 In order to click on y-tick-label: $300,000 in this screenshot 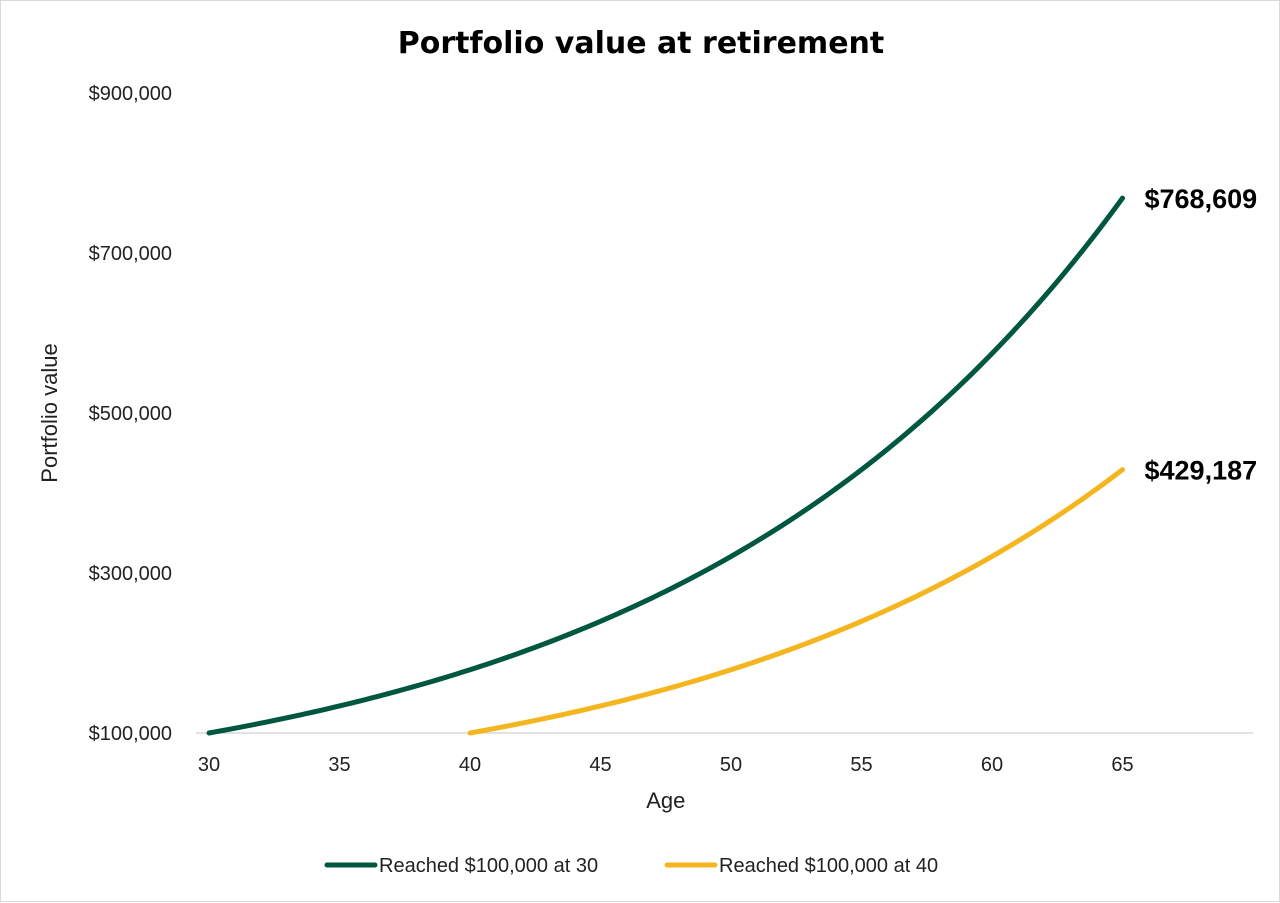, I will do `click(130, 574)`.